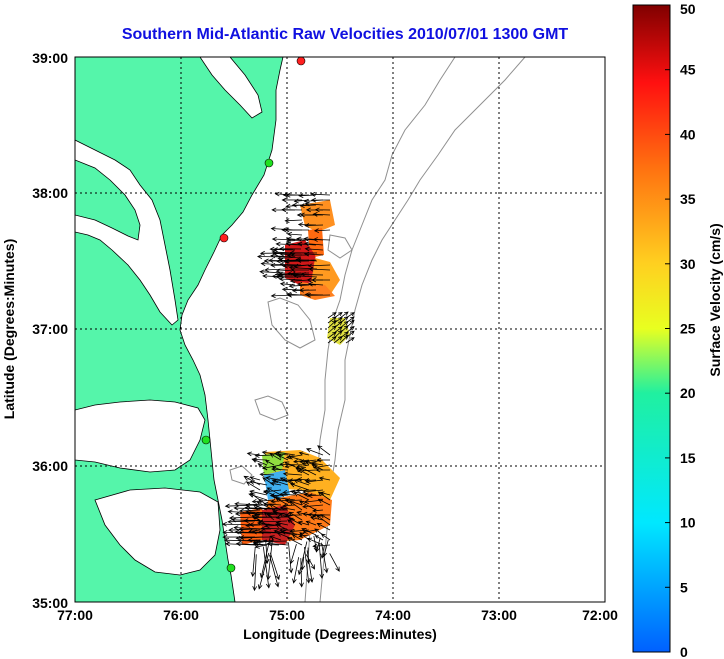 The image size is (724, 659). I want to click on colorbar-tick-label: 35, so click(688, 199).